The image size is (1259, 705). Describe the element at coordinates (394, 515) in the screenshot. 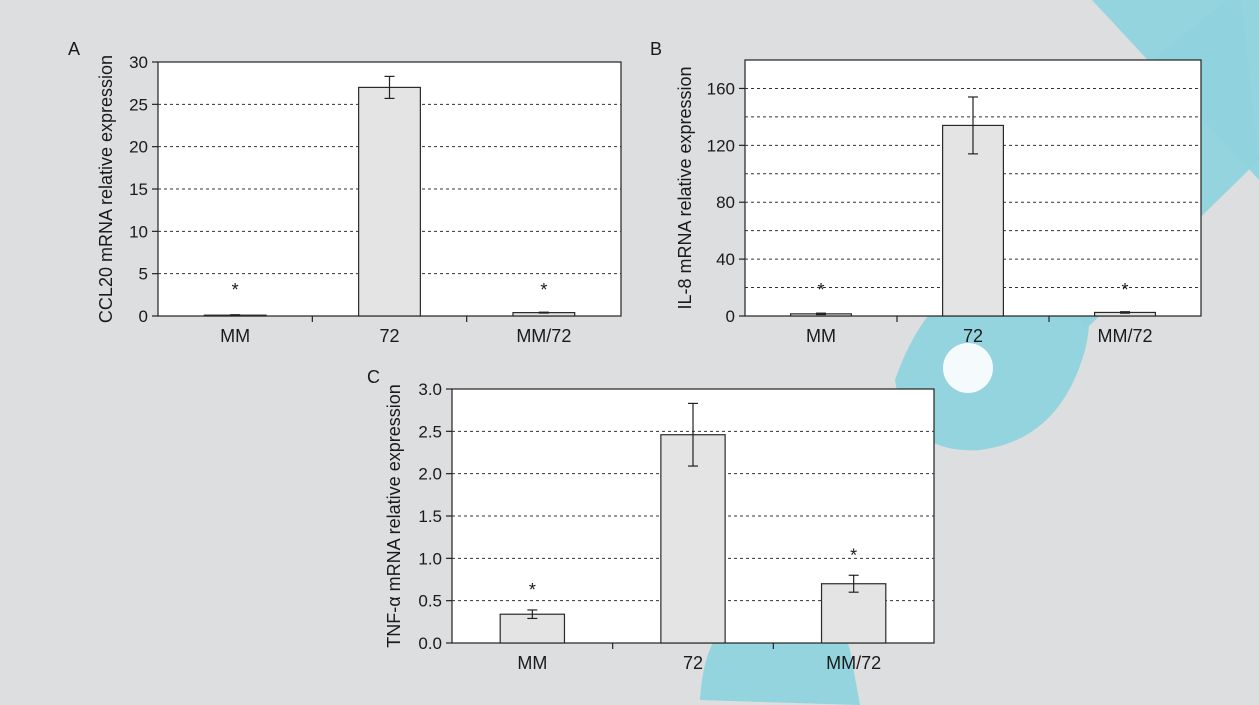

I see `y-axis-label: TNF-α mRNA relative expression` at that location.